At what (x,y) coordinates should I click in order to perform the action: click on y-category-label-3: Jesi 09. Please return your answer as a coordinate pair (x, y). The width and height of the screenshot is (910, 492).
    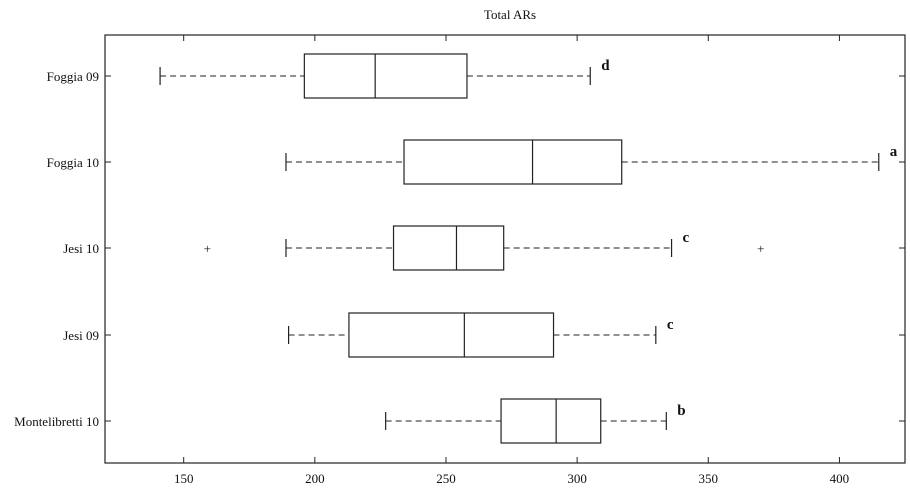
    Looking at the image, I should click on (81, 335).